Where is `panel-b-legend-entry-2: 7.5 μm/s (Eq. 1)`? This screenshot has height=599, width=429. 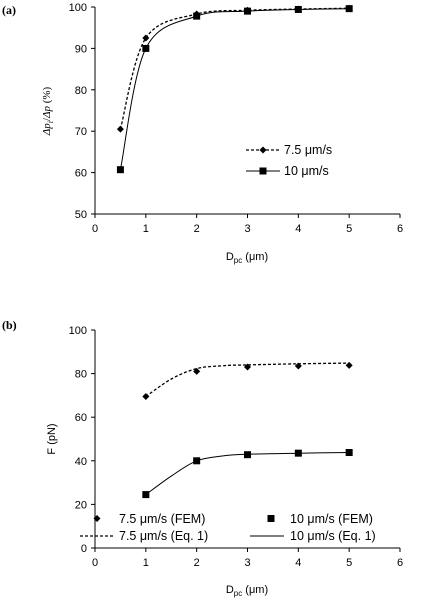
panel-b-legend-entry-2: 7.5 μm/s (Eq. 1) is located at coordinates (144, 536).